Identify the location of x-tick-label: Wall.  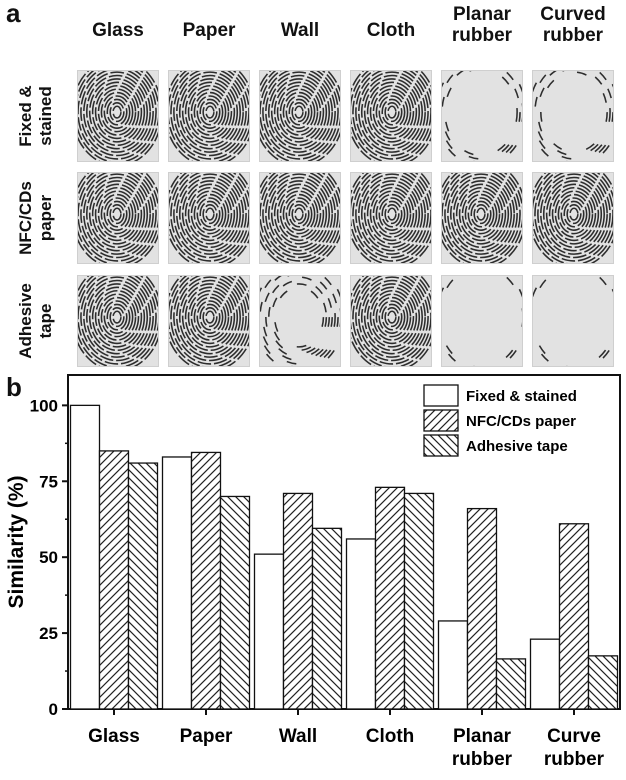
(298, 736).